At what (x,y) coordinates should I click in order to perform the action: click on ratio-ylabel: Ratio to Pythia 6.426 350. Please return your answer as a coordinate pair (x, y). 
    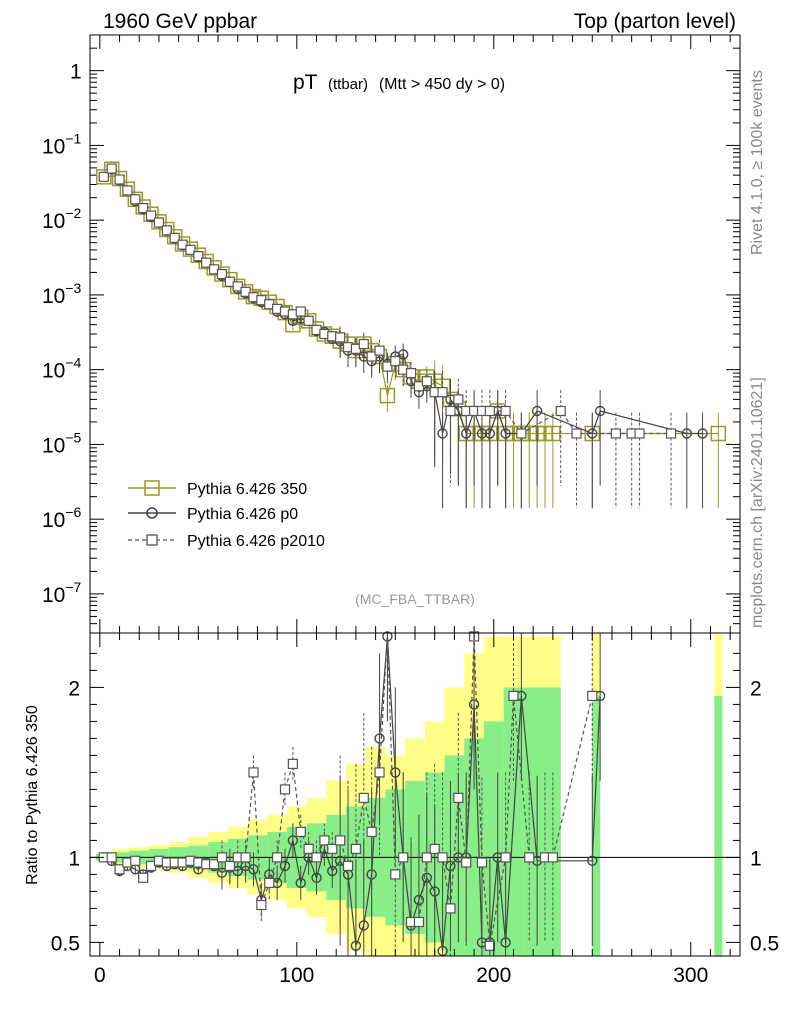
    Looking at the image, I should click on (32, 795).